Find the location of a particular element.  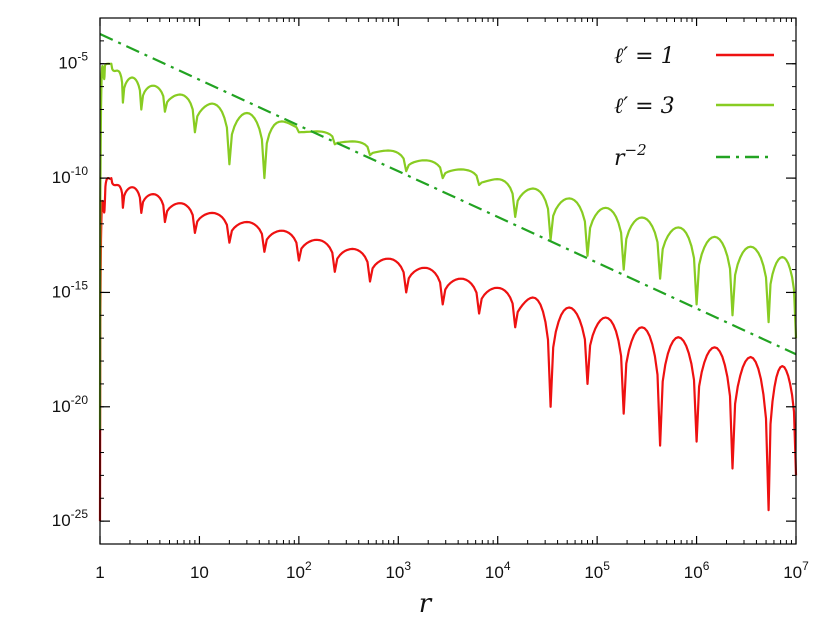

x-tick-label: 10⁶ is located at coordinates (697, 570).